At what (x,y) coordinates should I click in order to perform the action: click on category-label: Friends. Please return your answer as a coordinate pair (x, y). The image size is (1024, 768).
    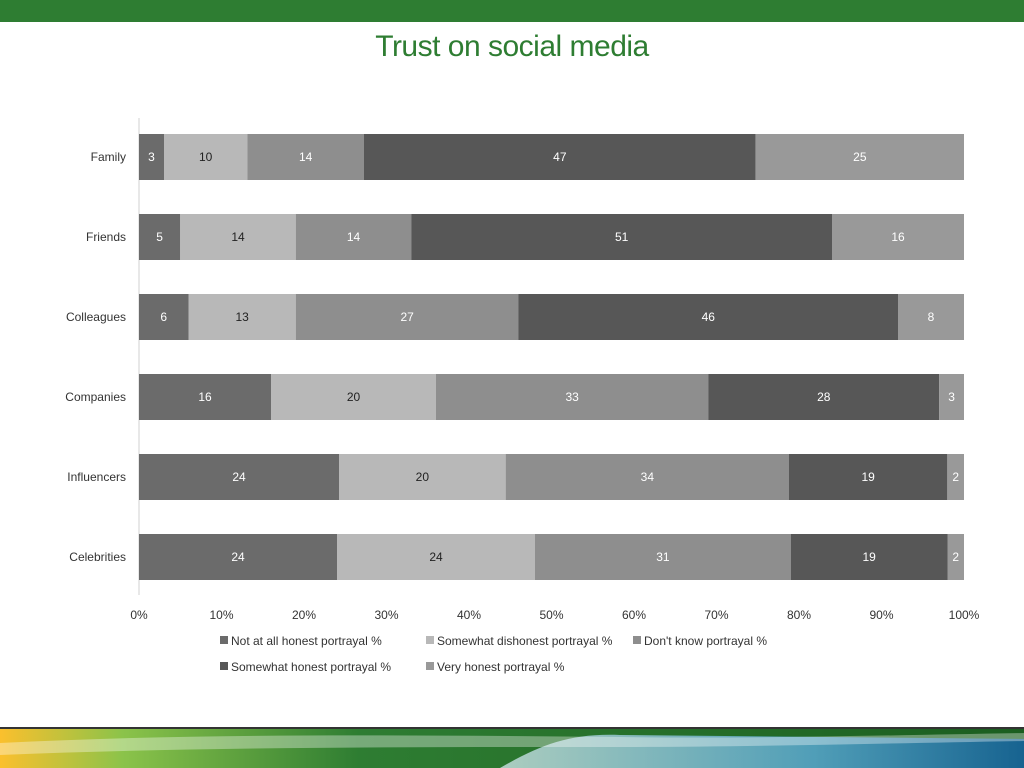
    Looking at the image, I should click on (106, 237).